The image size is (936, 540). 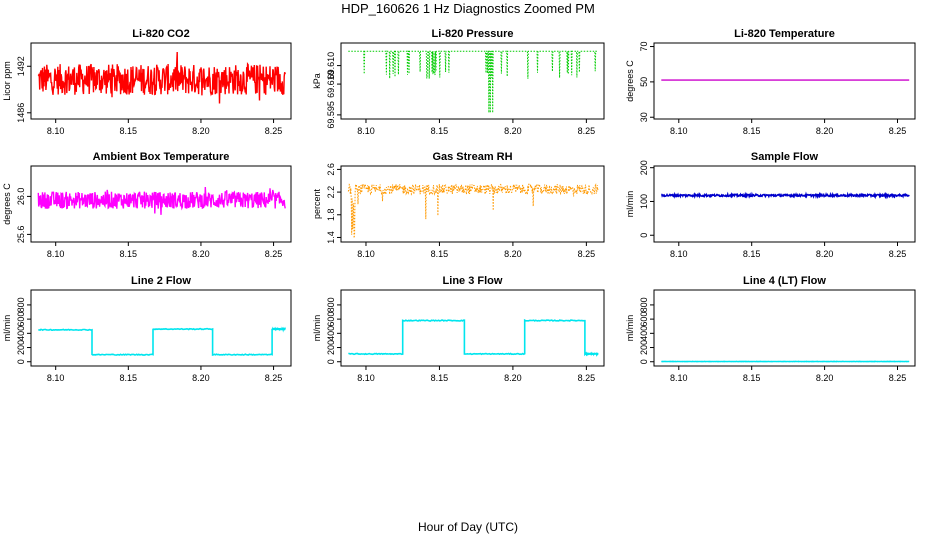 I want to click on y-tick-label: 1.8, so click(x=331, y=215).